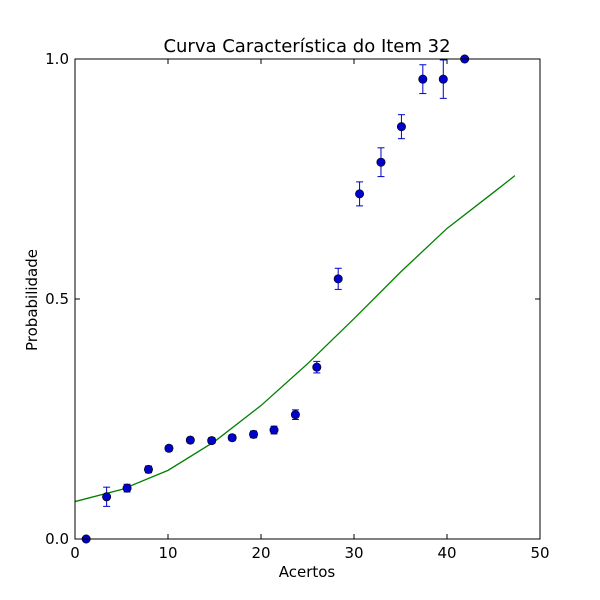 This screenshot has height=600, width=600. What do you see at coordinates (57, 299) in the screenshot?
I see `y-tick-label: 0.5` at bounding box center [57, 299].